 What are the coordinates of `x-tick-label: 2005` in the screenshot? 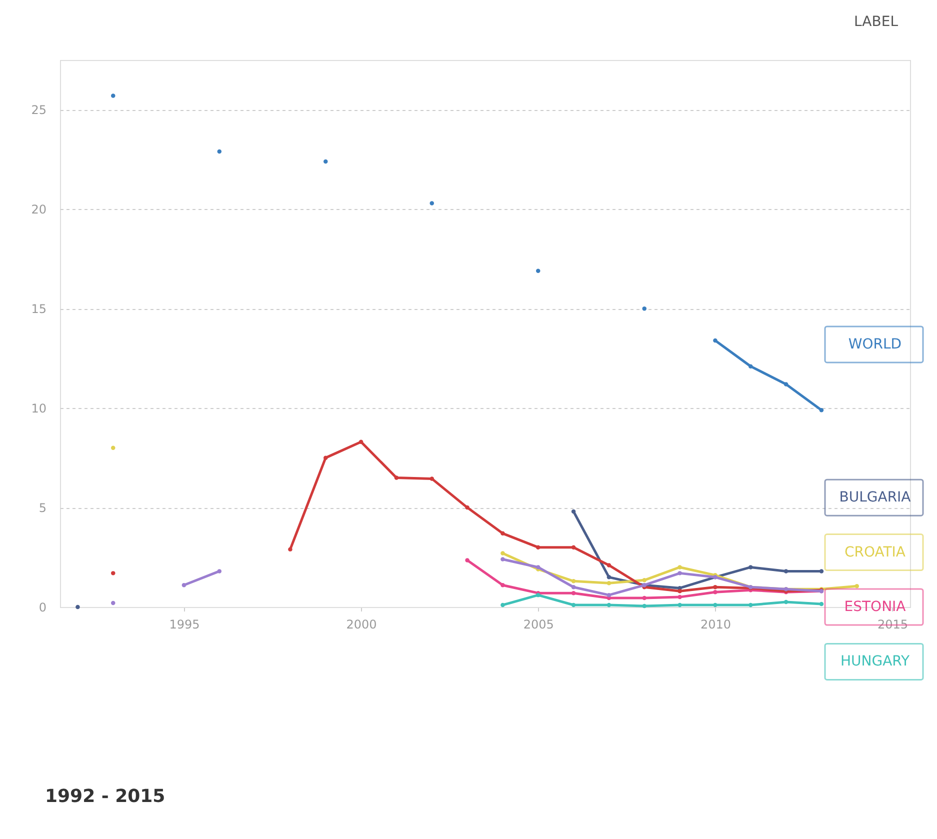 It's located at (538, 625).